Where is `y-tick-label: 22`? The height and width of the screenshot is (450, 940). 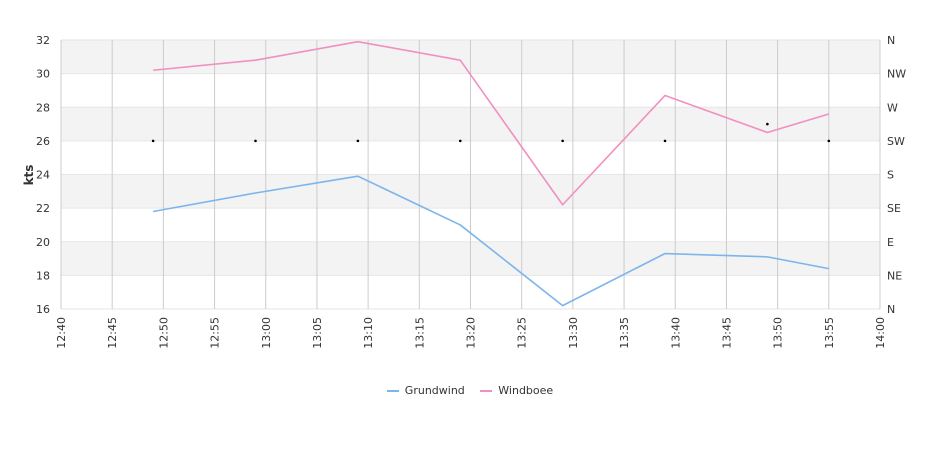 y-tick-label: 22 is located at coordinates (43, 208).